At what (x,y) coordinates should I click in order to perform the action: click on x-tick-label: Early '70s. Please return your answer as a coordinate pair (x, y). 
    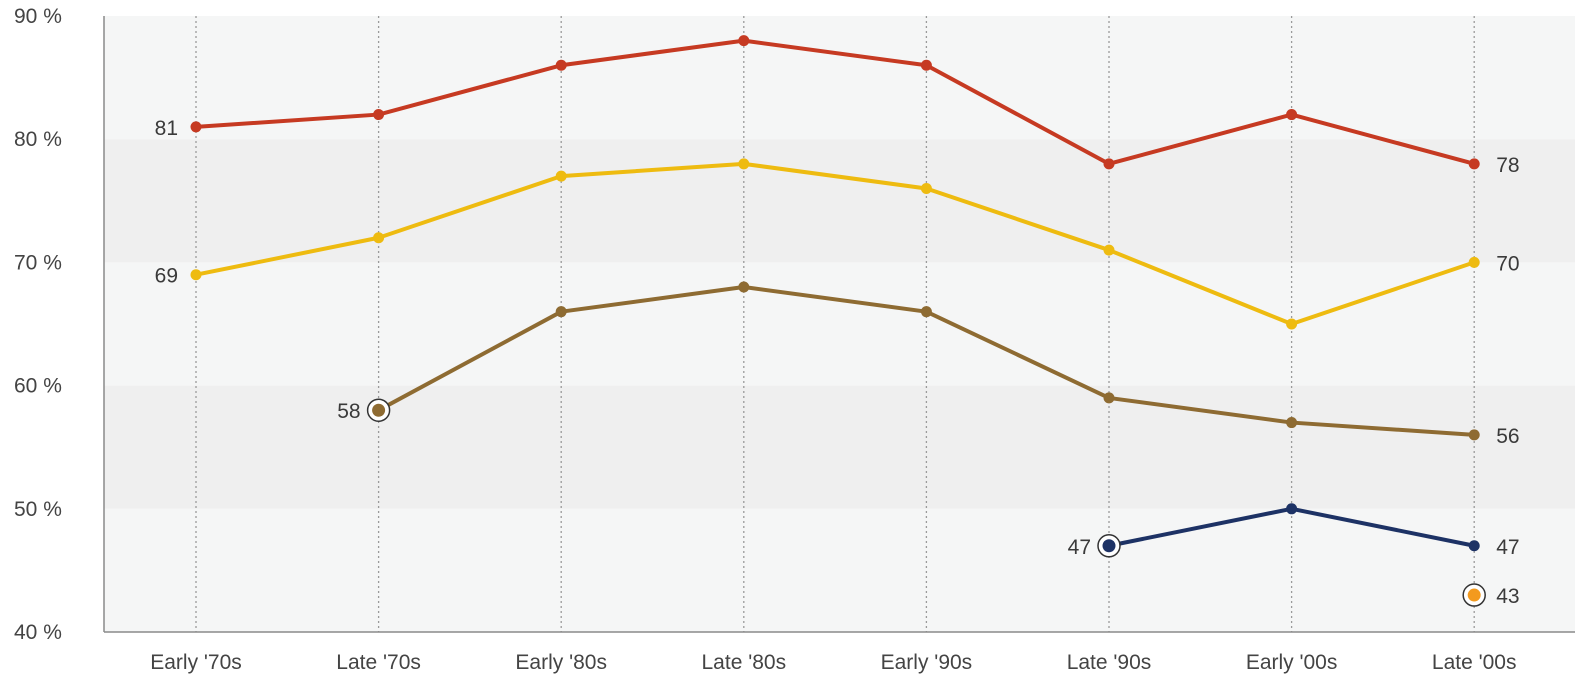
    Looking at the image, I should click on (196, 662).